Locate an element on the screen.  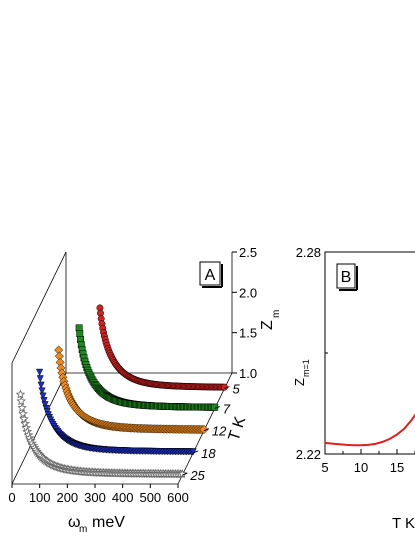
t-axis-tick-label: 25 is located at coordinates (197, 475).